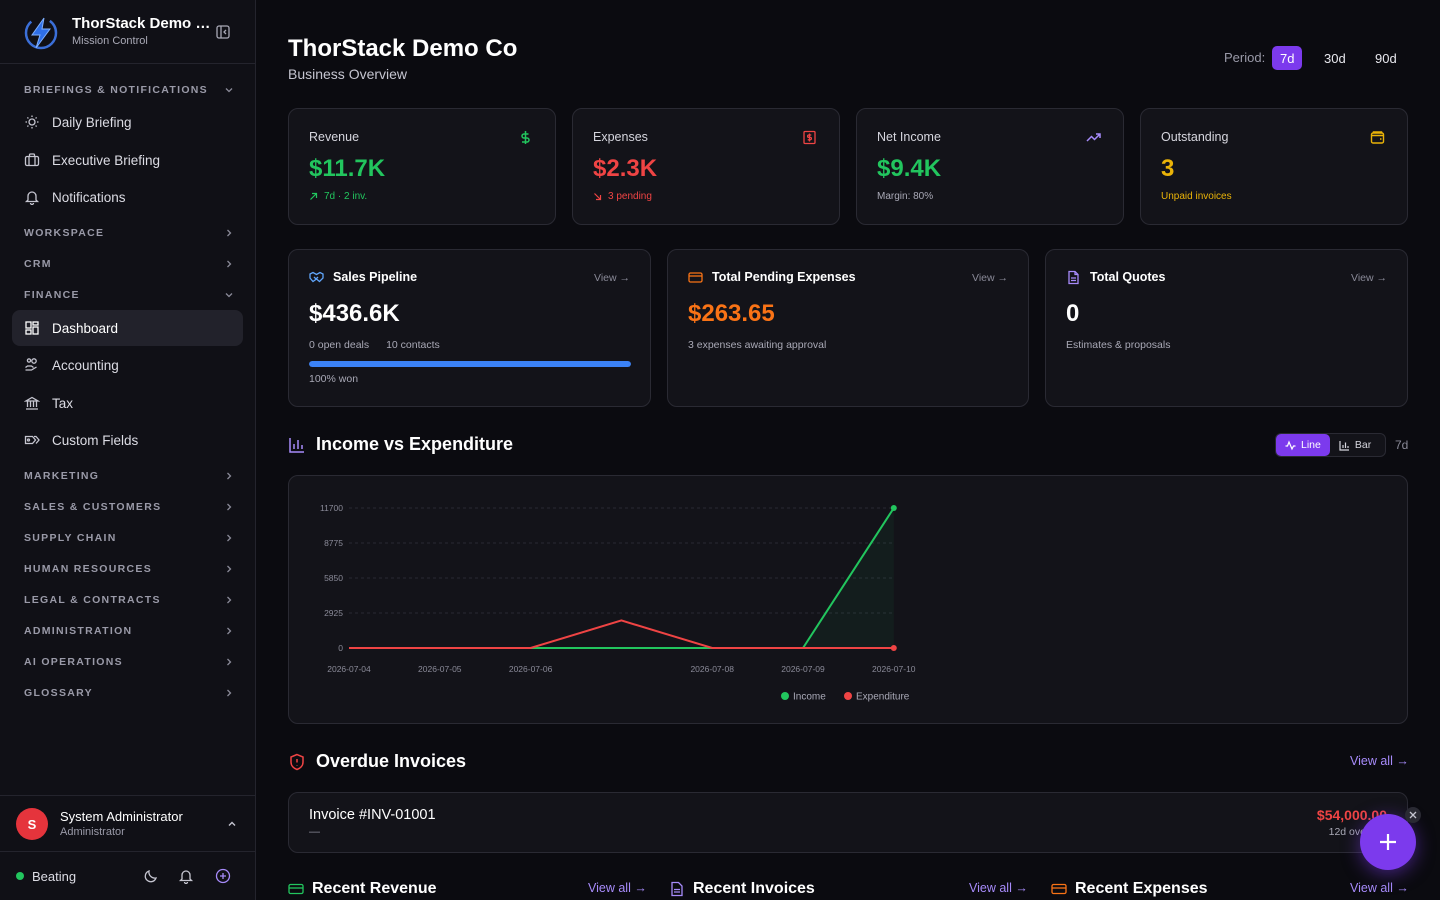 Image resolution: width=1440 pixels, height=900 pixels. What do you see at coordinates (374, 345) in the screenshot?
I see `pipeline-stats: 0 open deals 10 contacts` at bounding box center [374, 345].